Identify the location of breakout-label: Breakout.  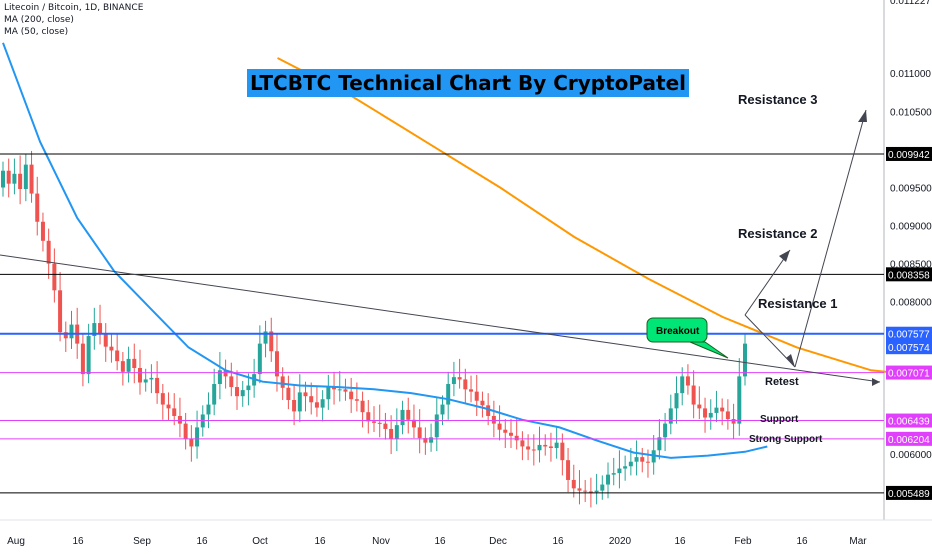
(678, 331).